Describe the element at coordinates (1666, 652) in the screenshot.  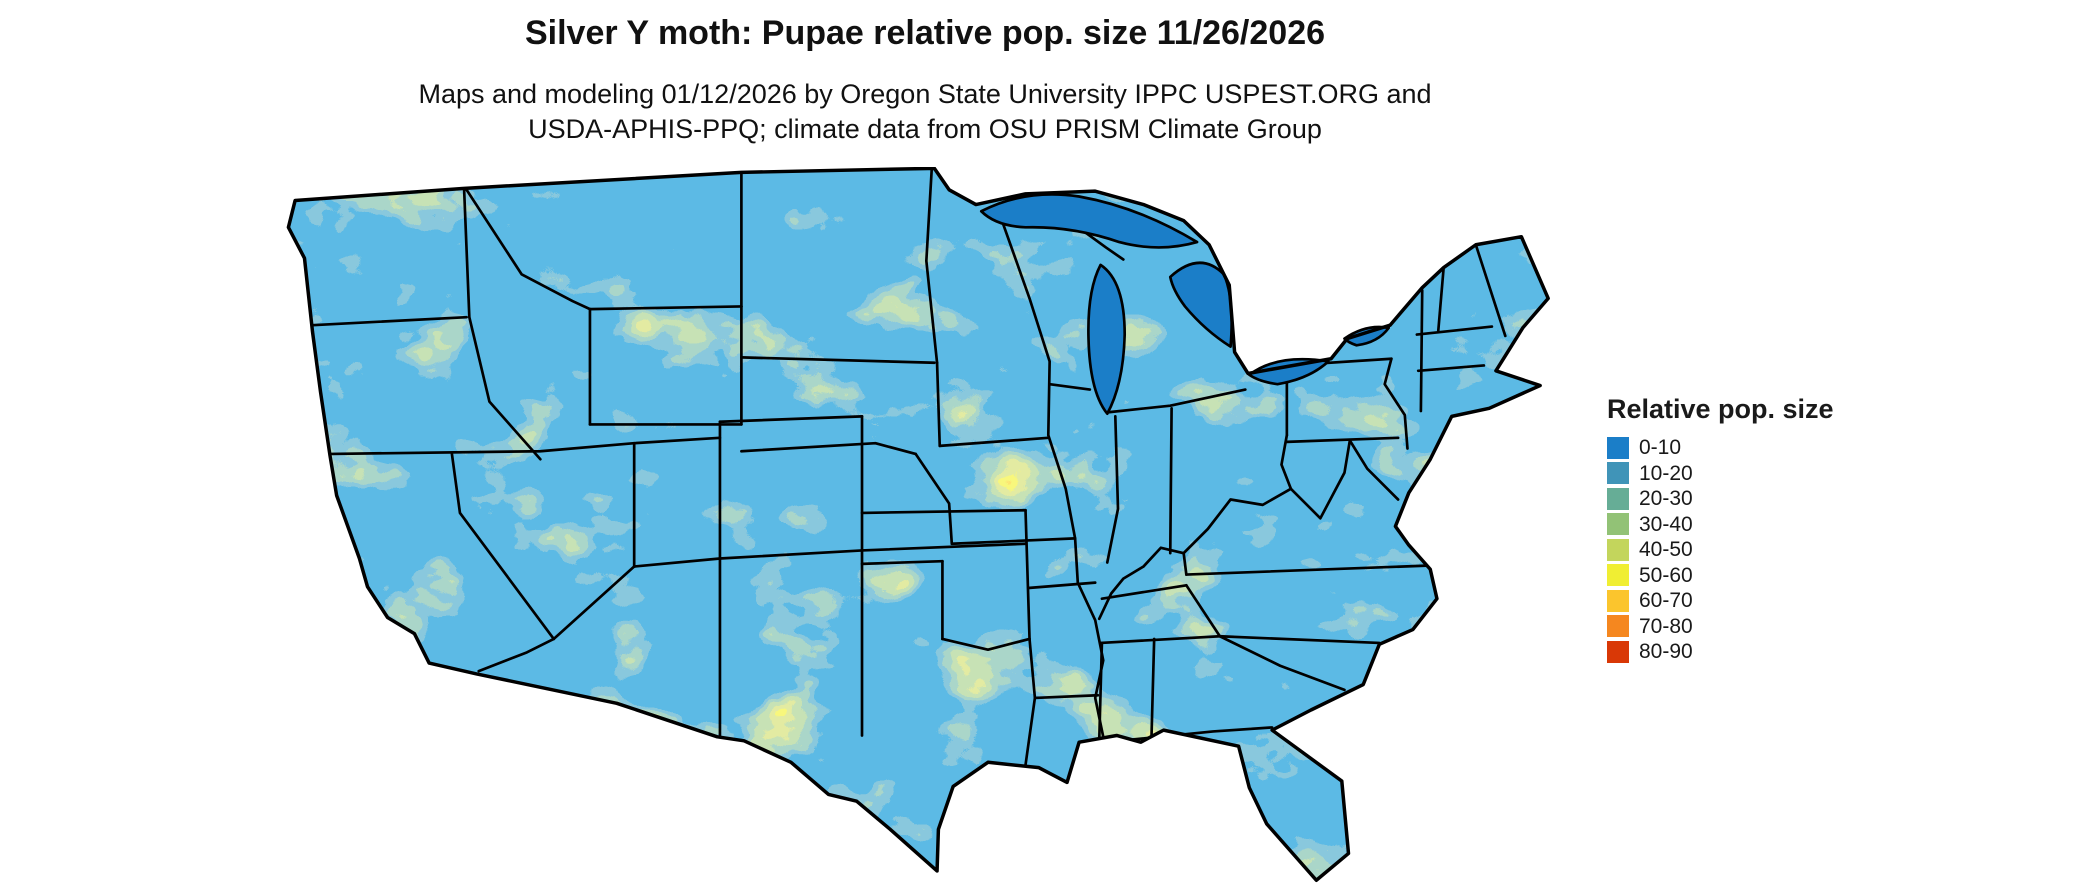
I see `legend-bin-label: 80-90` at that location.